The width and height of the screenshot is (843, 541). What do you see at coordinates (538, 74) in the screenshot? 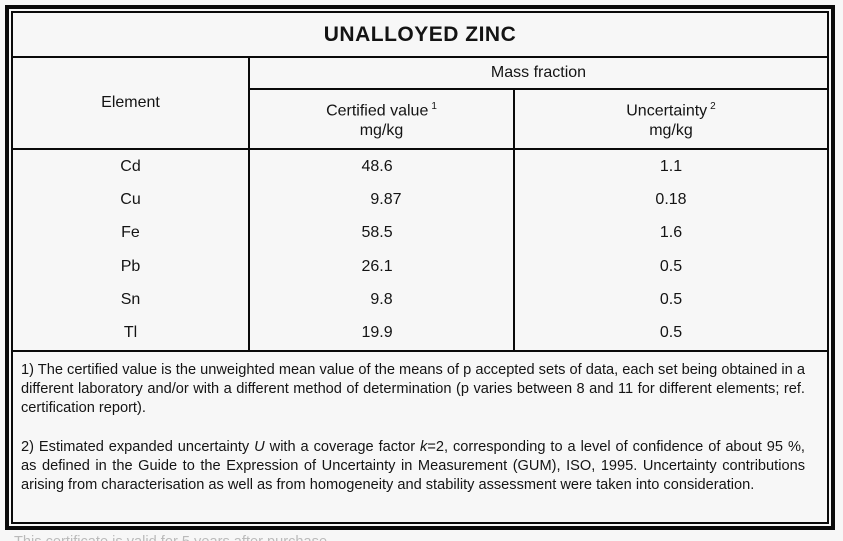
I see `column-header-mass-fraction: Mass fraction` at bounding box center [538, 74].